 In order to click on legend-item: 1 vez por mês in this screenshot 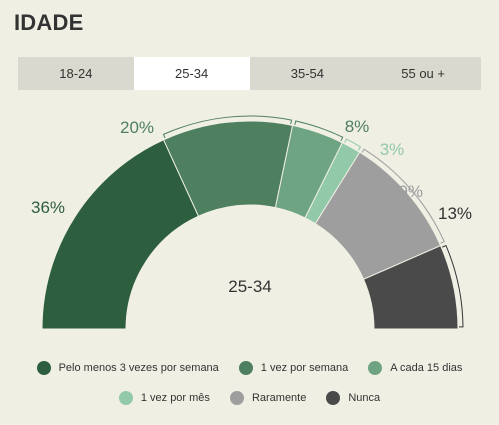, I will do `click(164, 398)`.